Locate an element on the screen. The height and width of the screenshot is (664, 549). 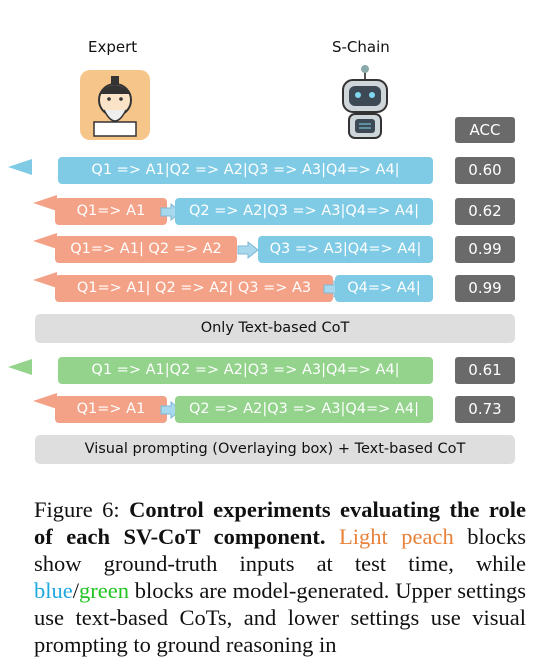
input-block: Q1=> A1| Q2 => A2 is located at coordinates (146, 249).